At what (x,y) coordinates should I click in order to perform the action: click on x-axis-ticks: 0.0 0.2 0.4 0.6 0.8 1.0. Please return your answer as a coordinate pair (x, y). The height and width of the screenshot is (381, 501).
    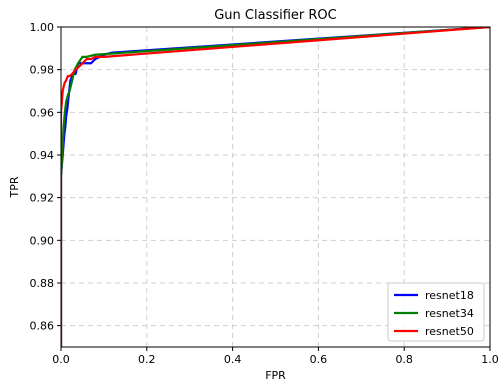
    Looking at the image, I should click on (275, 356).